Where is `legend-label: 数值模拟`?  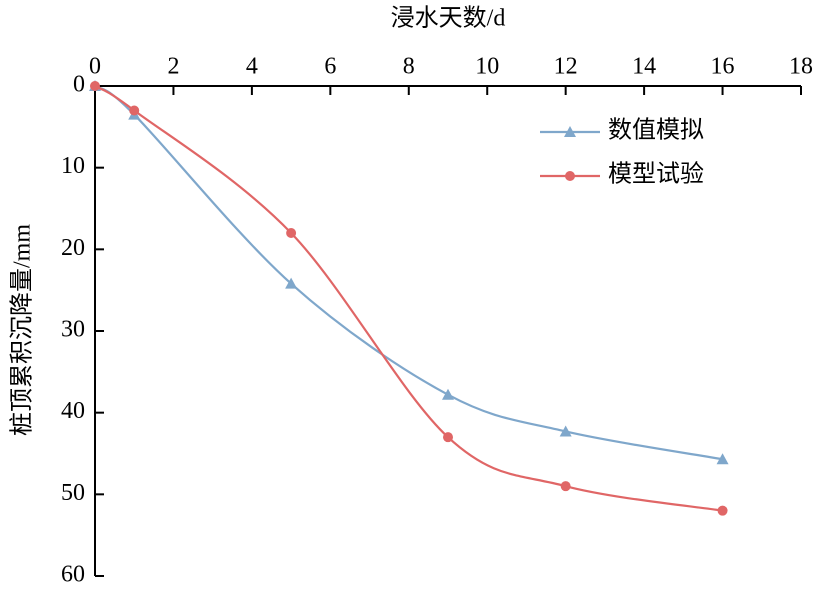 legend-label: 数值模拟 is located at coordinates (656, 130).